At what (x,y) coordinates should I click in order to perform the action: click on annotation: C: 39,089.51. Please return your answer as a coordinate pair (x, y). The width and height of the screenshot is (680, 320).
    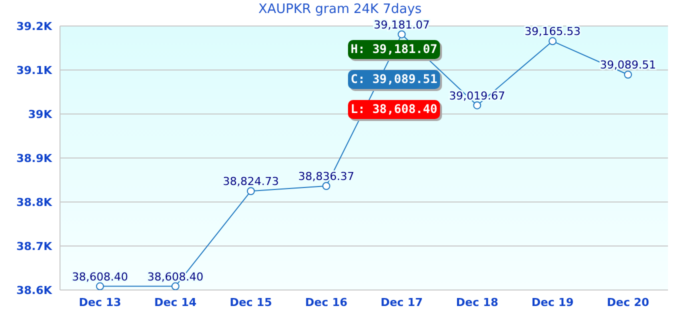
    Looking at the image, I should click on (394, 79).